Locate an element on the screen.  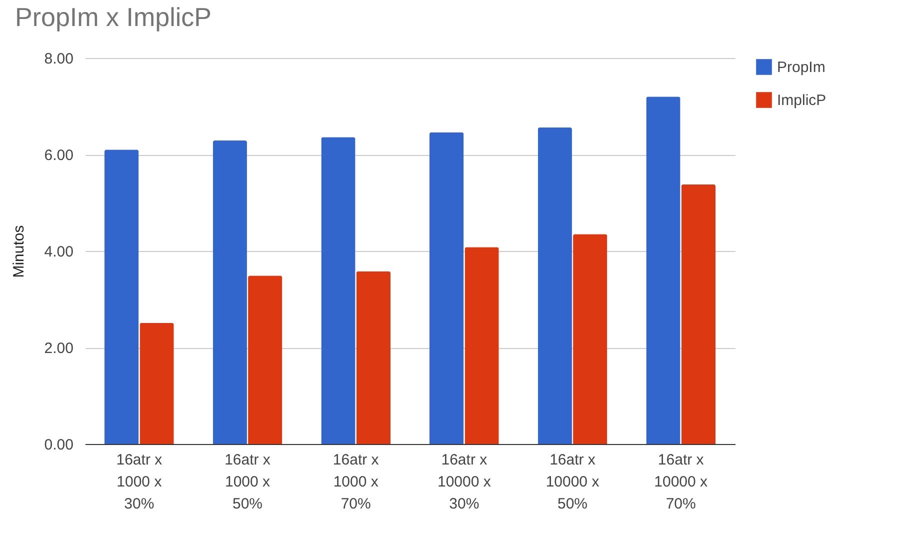
y-tick-label: 2.00 is located at coordinates (59, 348).